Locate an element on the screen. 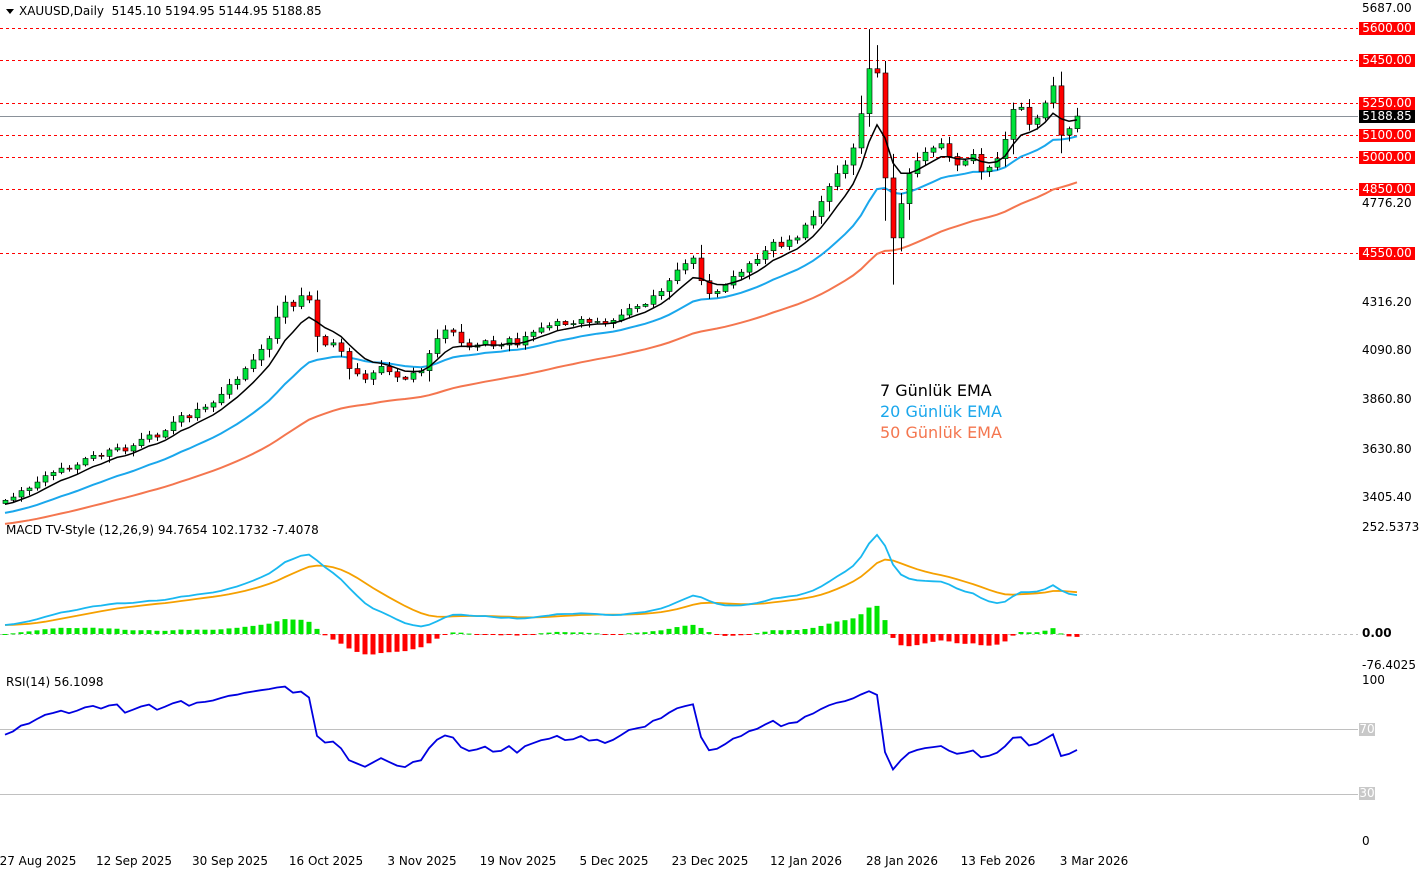 The width and height of the screenshot is (1421, 874). date-label: 13 Feb 2026 is located at coordinates (998, 861).